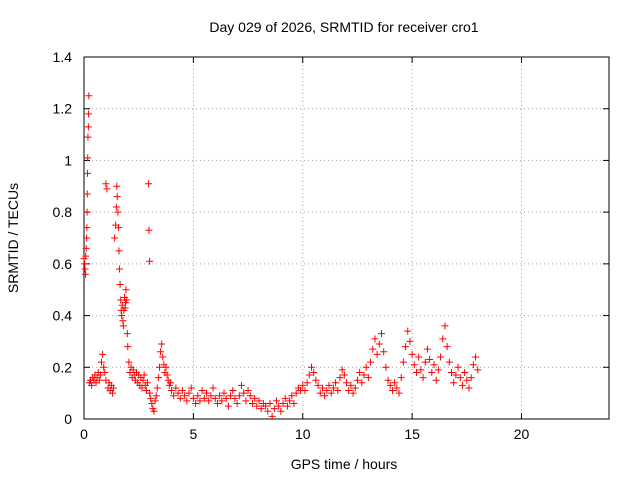  I want to click on y-tick-label: 0, so click(68, 419).